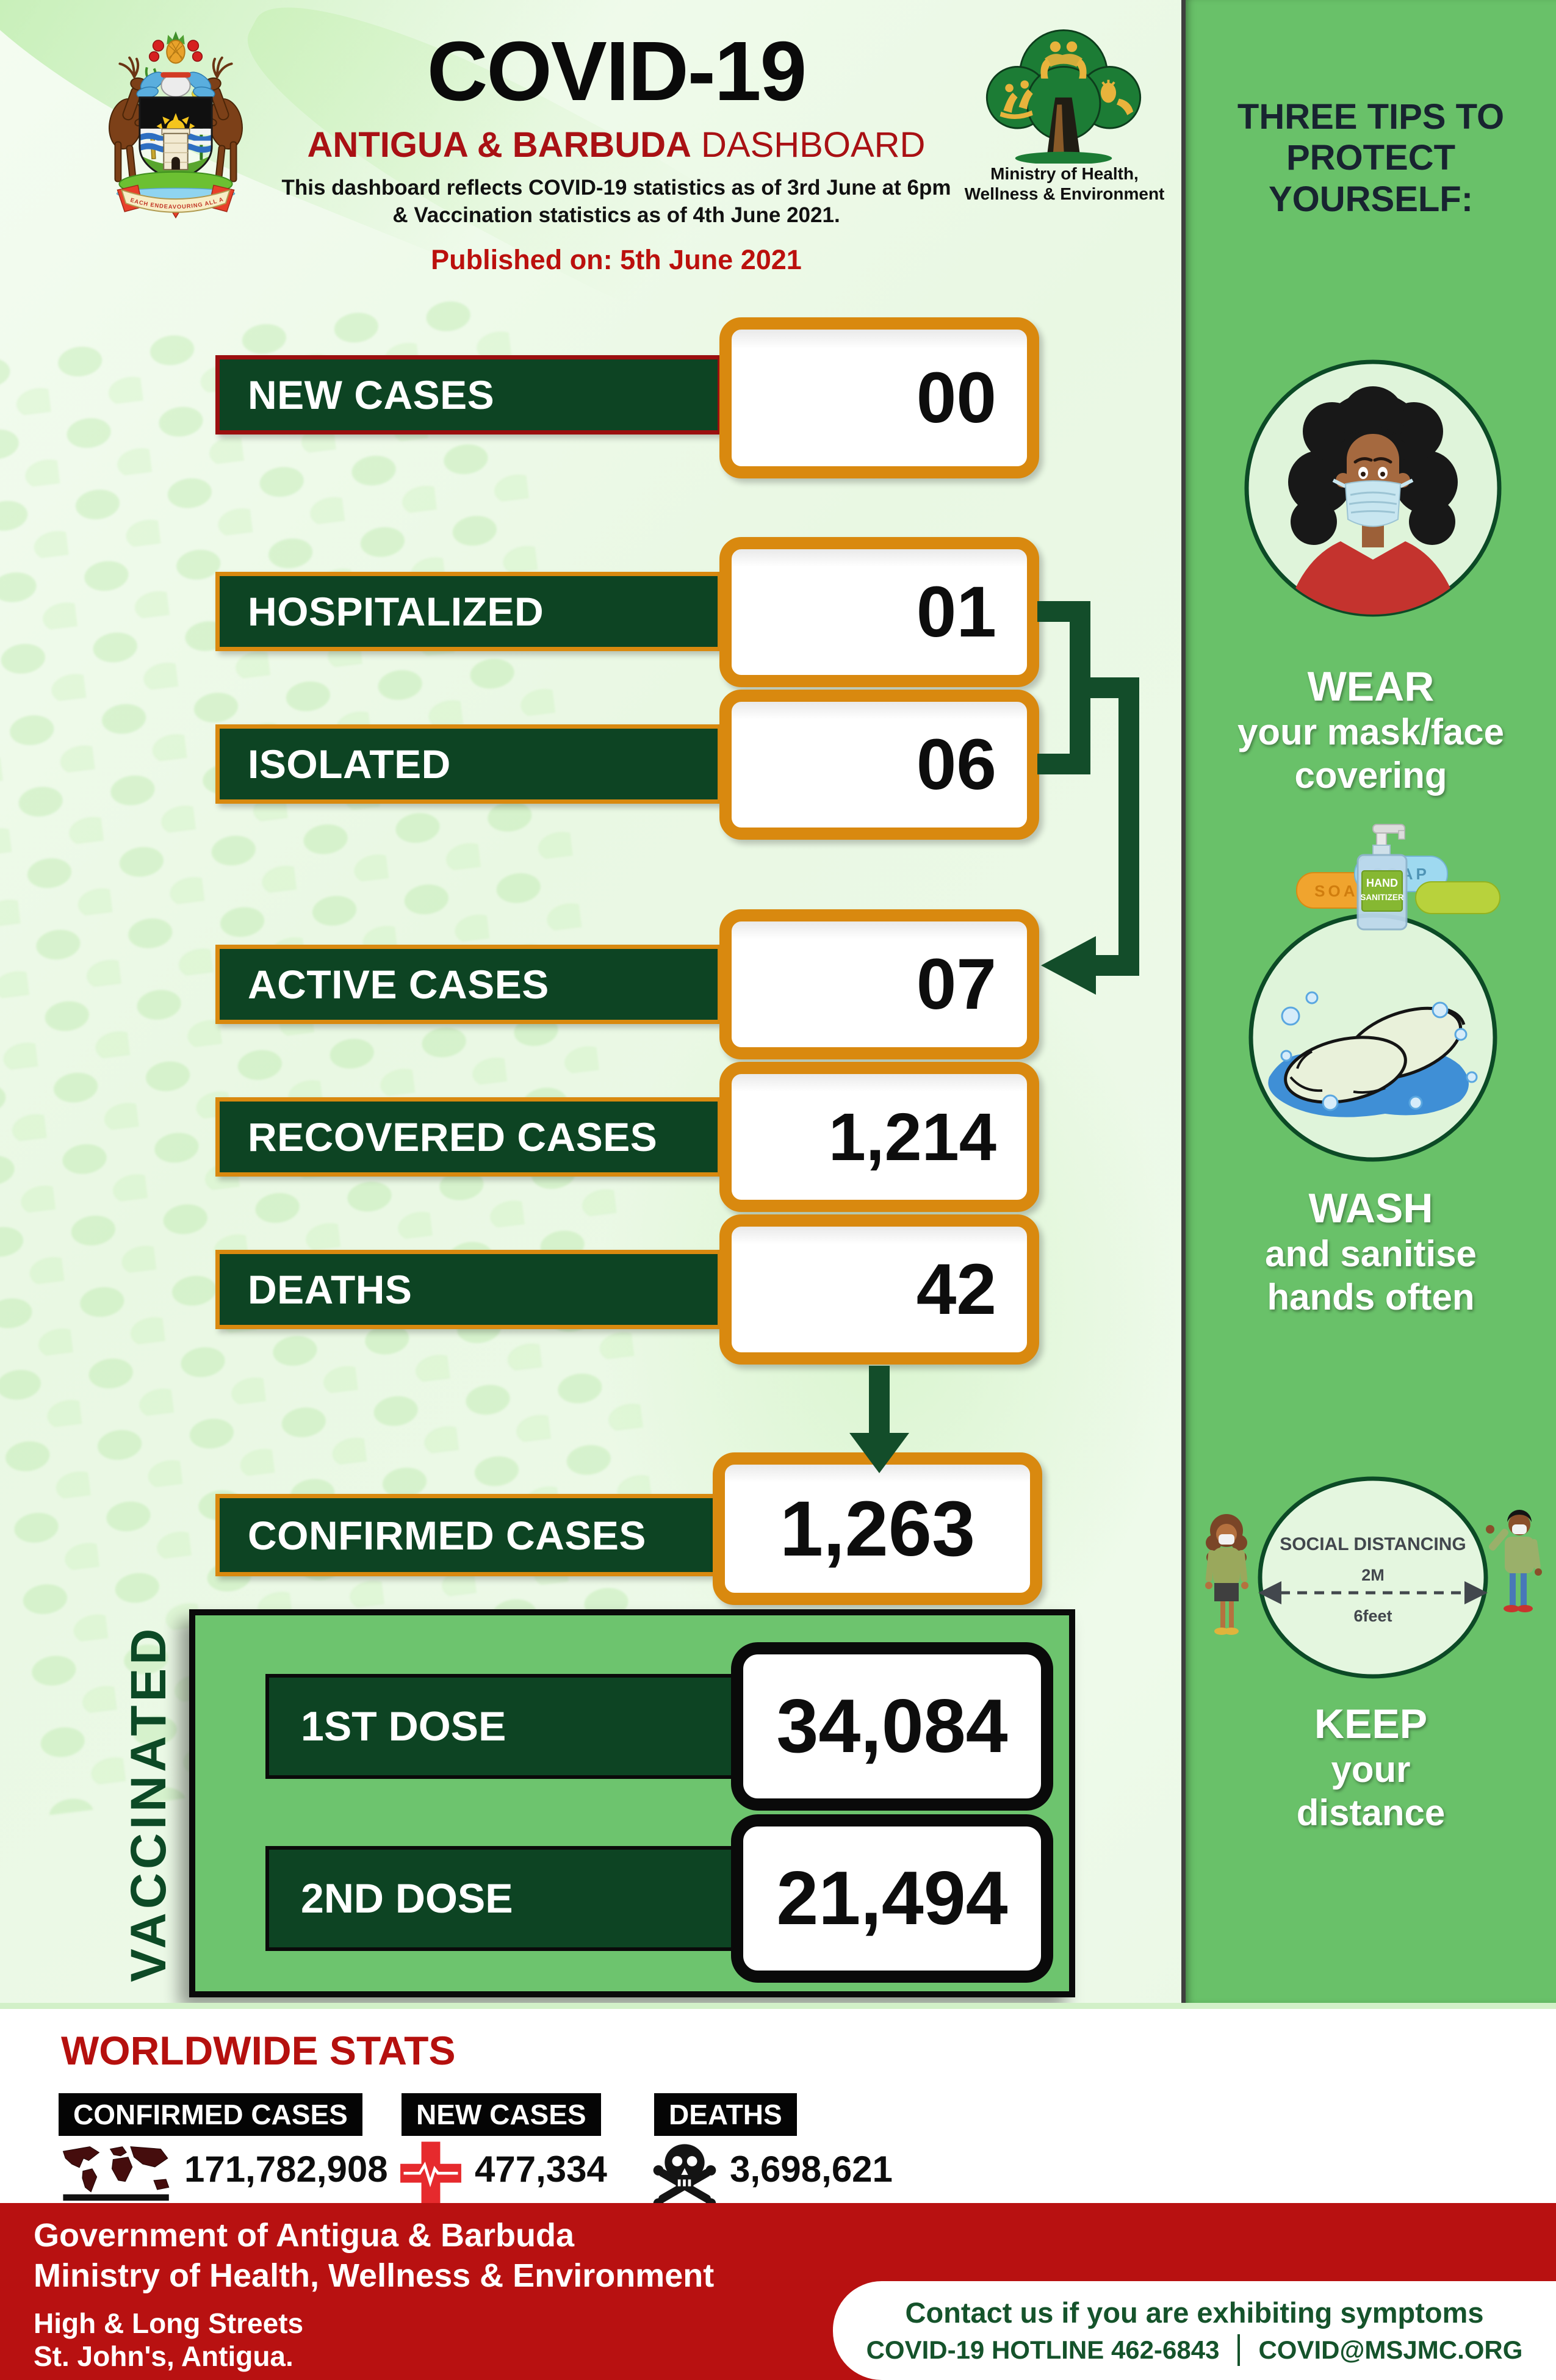 The height and width of the screenshot is (2380, 1556). Describe the element at coordinates (879, 984) in the screenshot. I see `active-cases-value-box: 07` at that location.